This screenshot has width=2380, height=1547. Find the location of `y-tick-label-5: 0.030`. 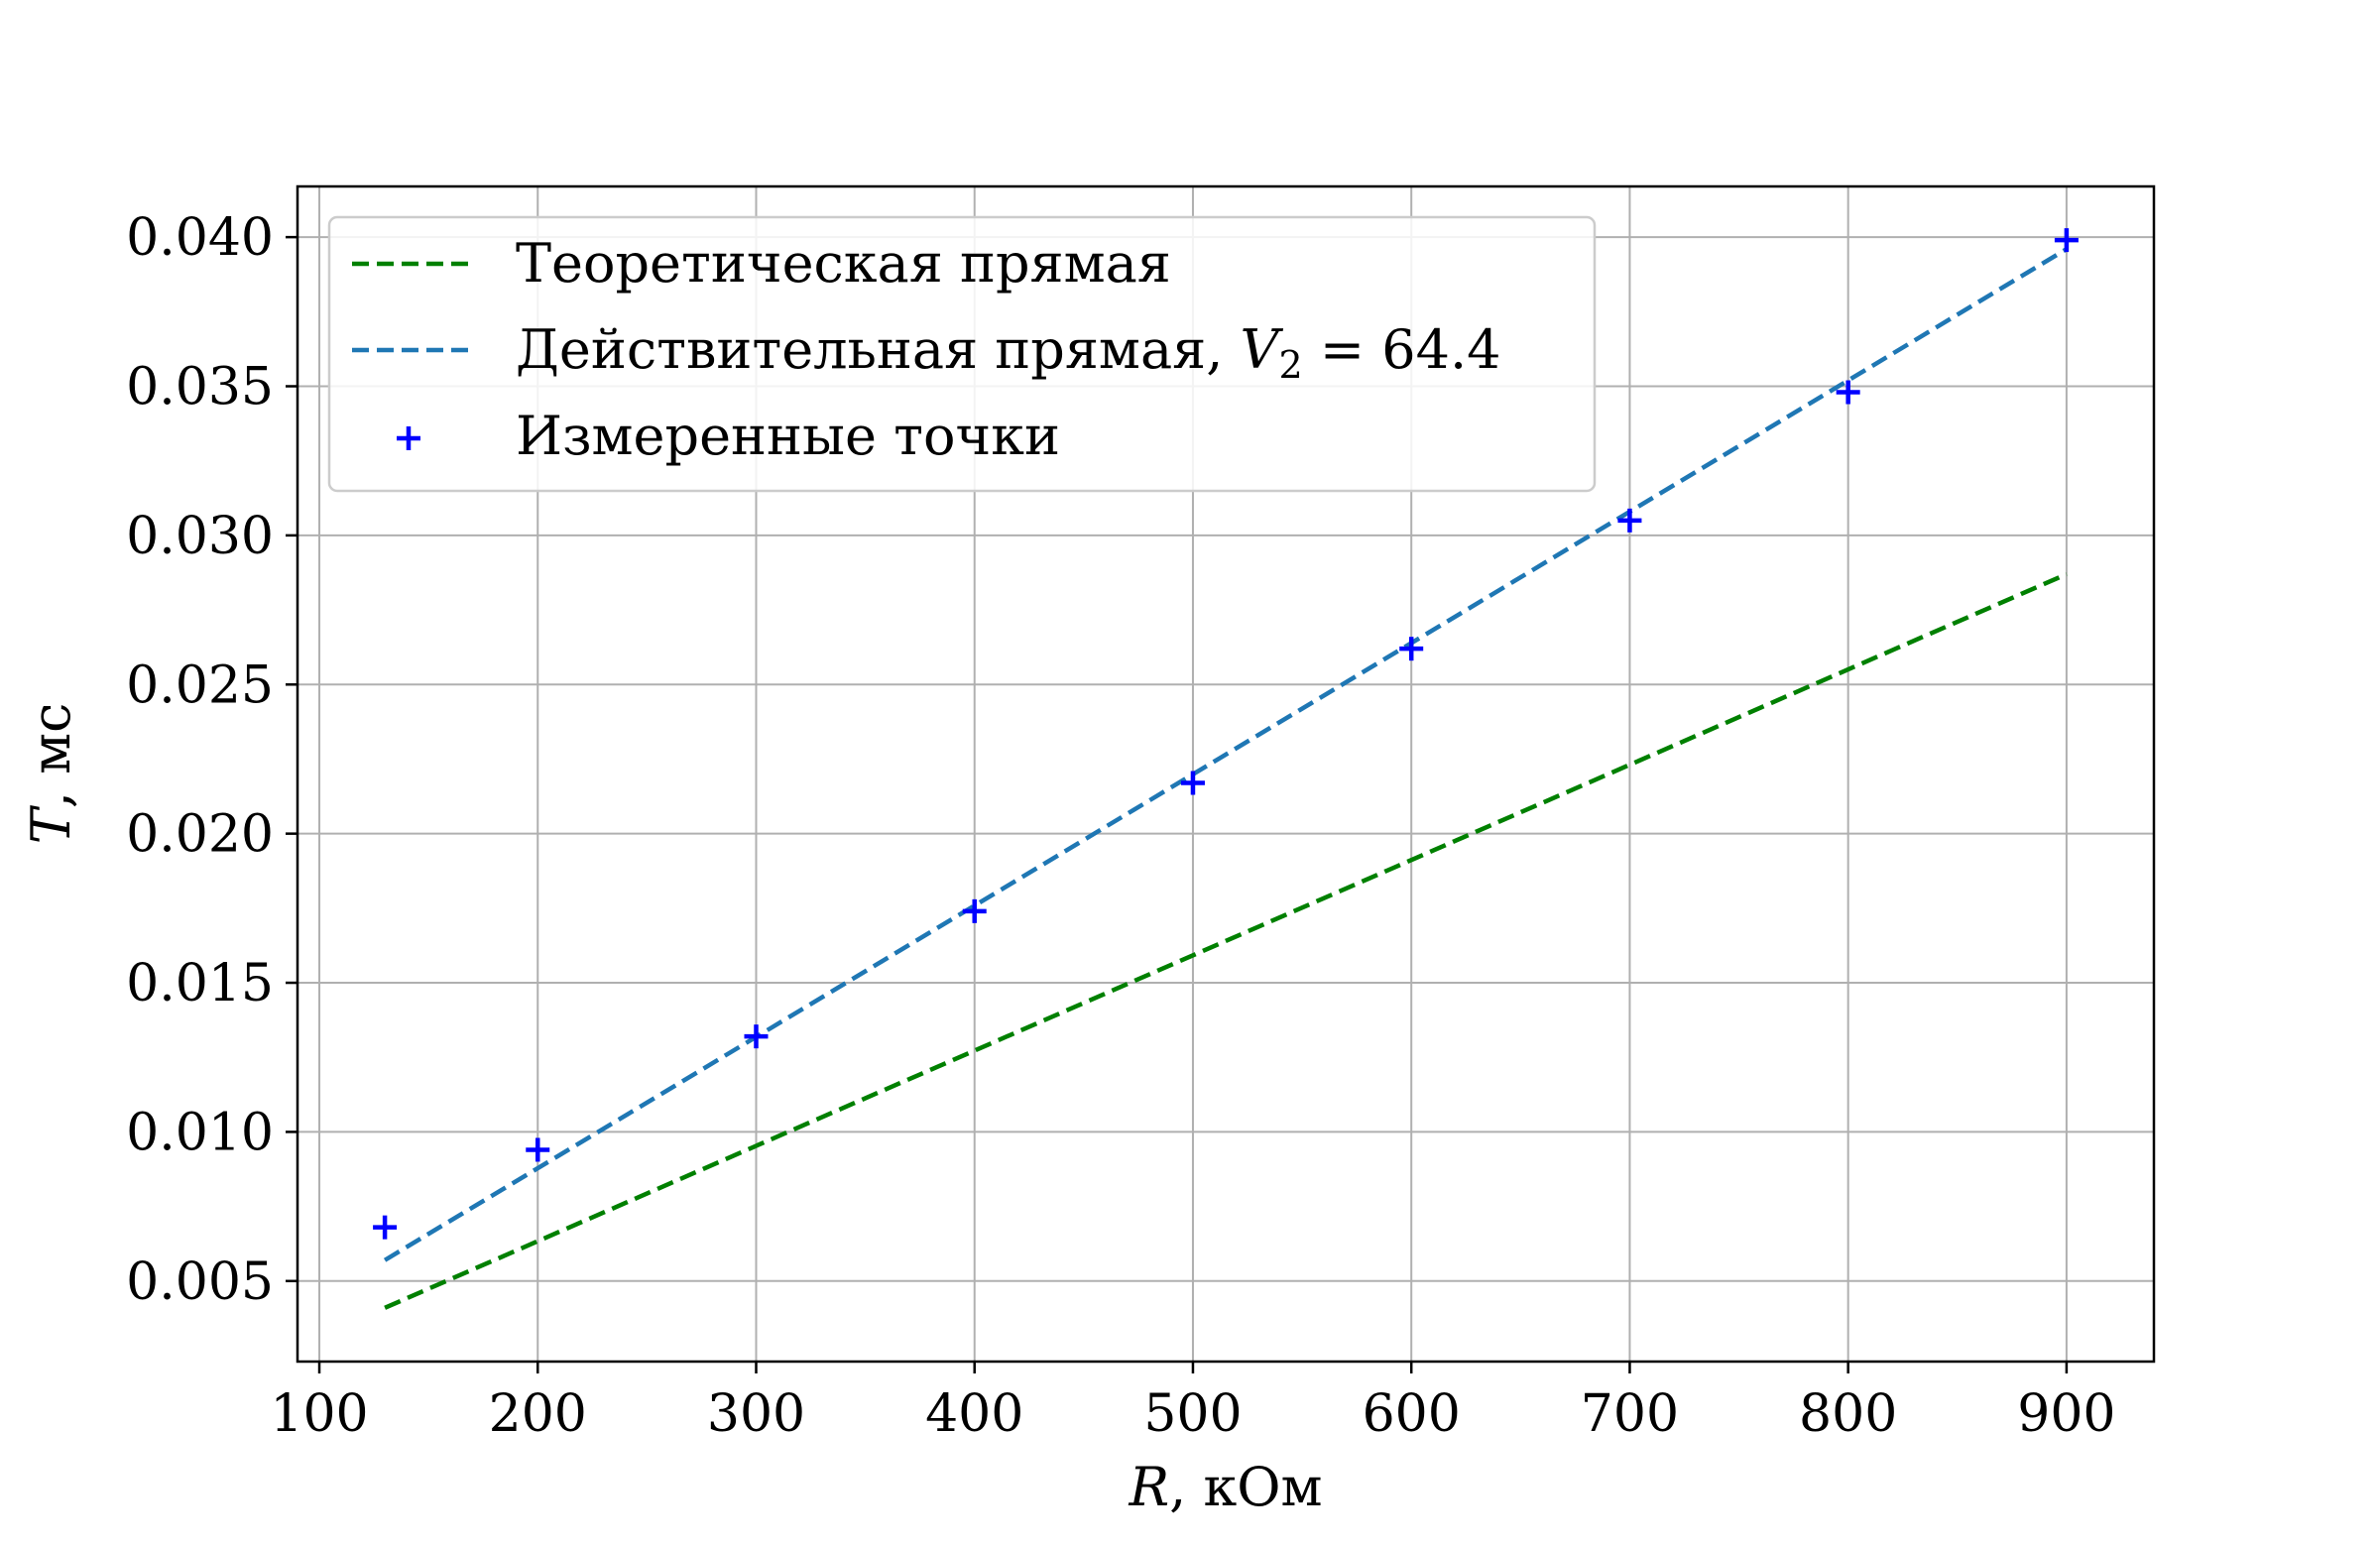

y-tick-label-5: 0.030 is located at coordinates (200, 536).